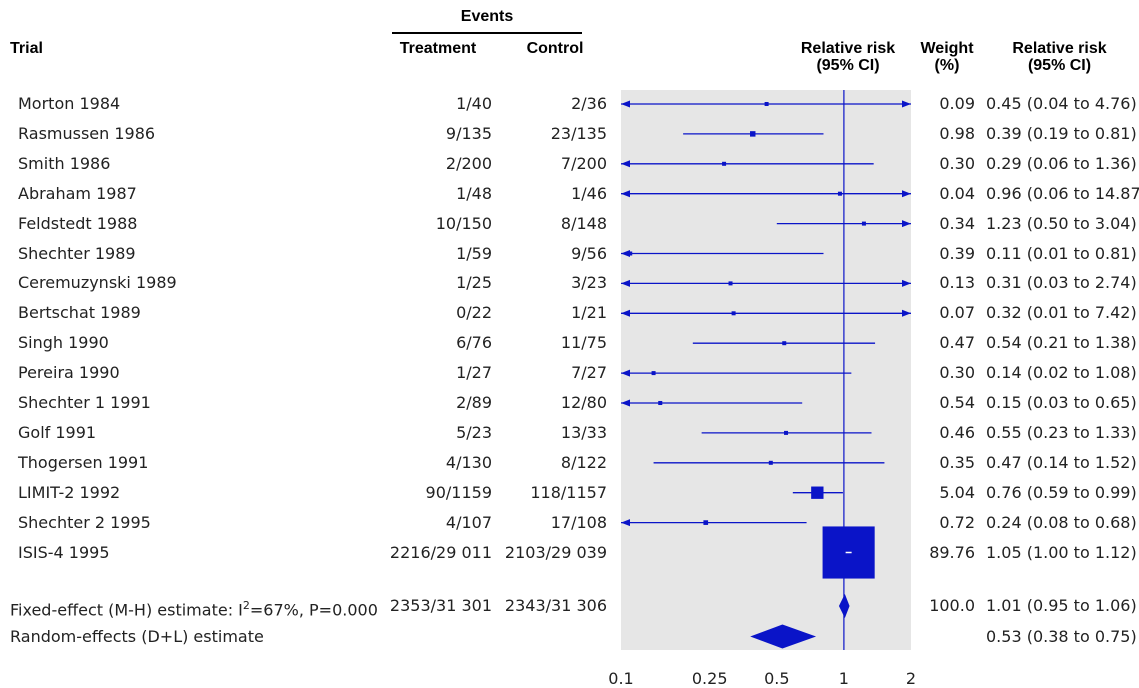 The image size is (1139, 688). What do you see at coordinates (64, 163) in the screenshot?
I see `trial-name: Smith 1986` at bounding box center [64, 163].